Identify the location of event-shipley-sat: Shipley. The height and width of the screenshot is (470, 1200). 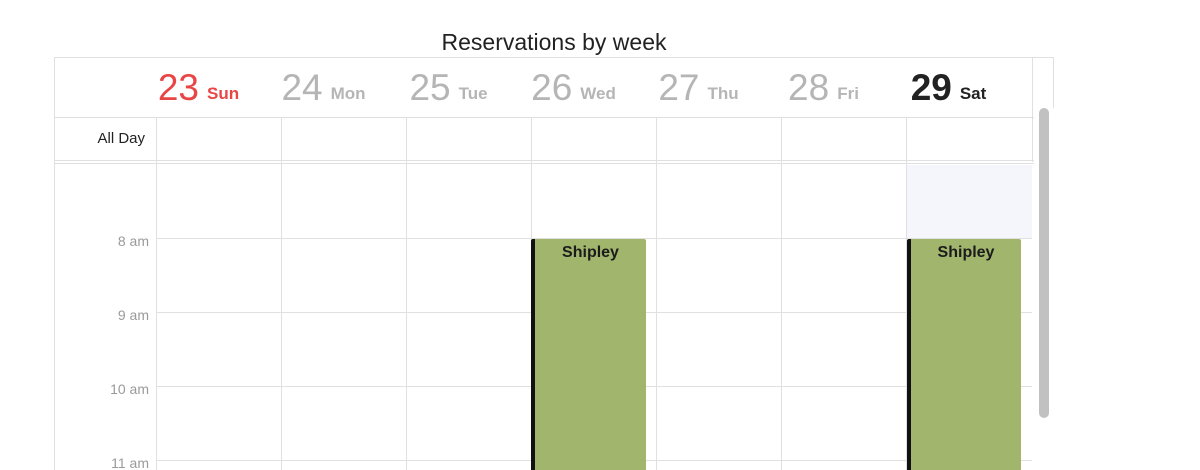
(964, 354).